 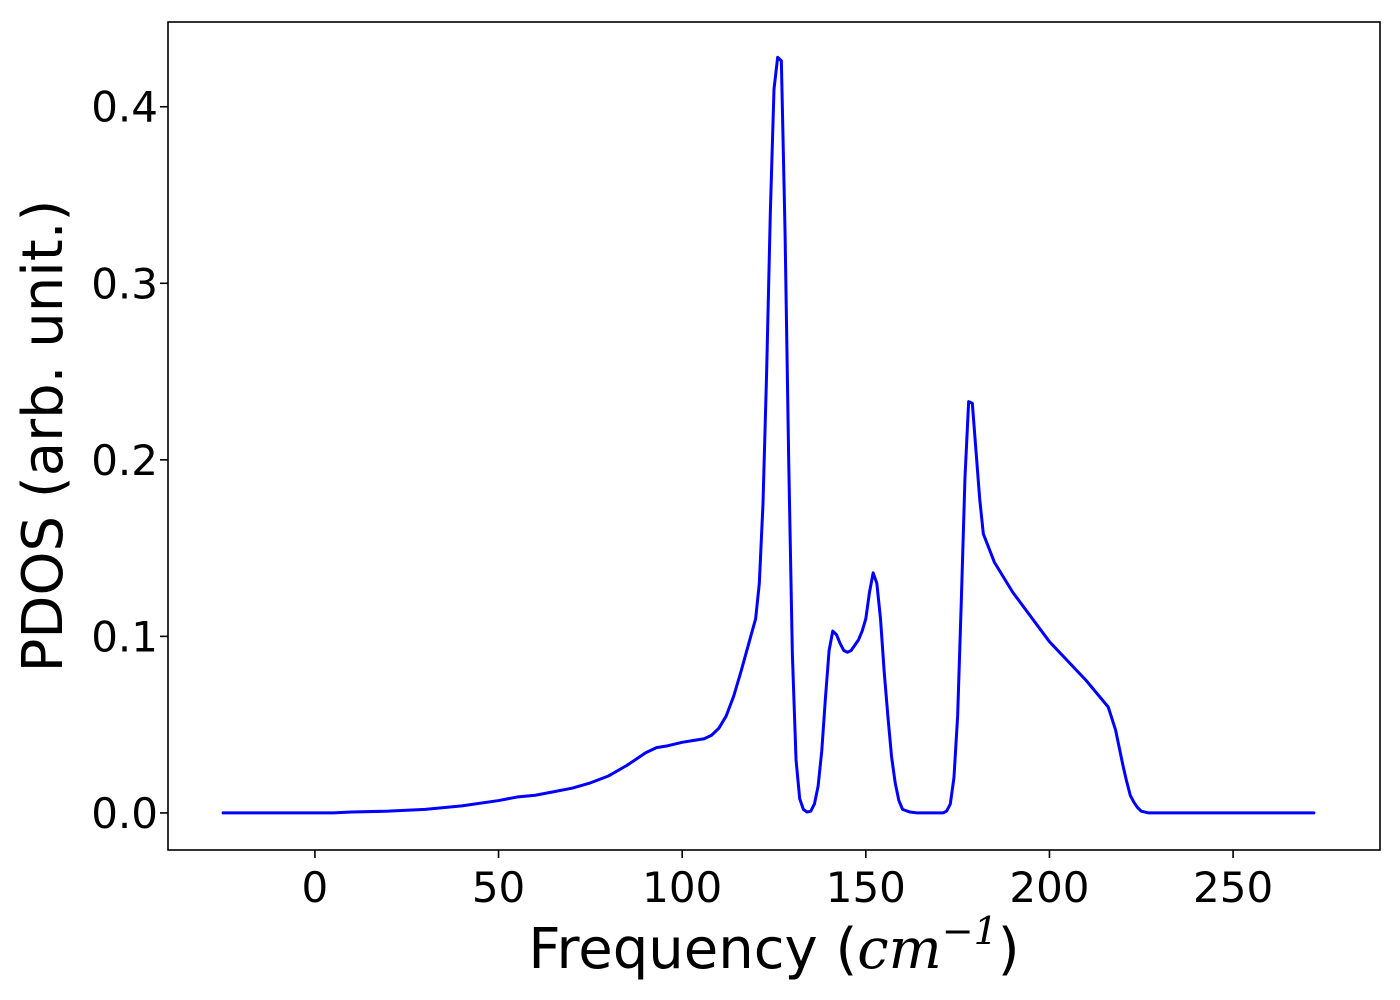 What do you see at coordinates (124, 813) in the screenshot?
I see `y-tick-label: 0.0` at bounding box center [124, 813].